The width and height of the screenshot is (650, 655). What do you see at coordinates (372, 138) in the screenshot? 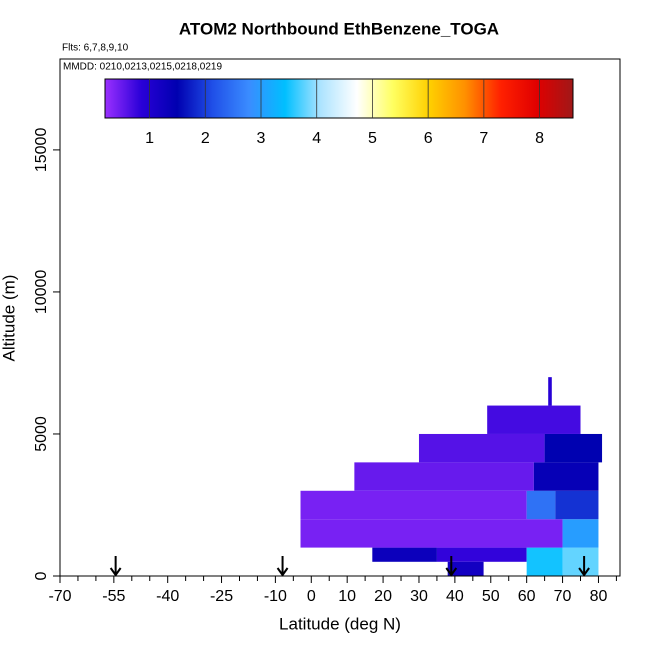
I see `colorbar-tick-label: 5` at bounding box center [372, 138].